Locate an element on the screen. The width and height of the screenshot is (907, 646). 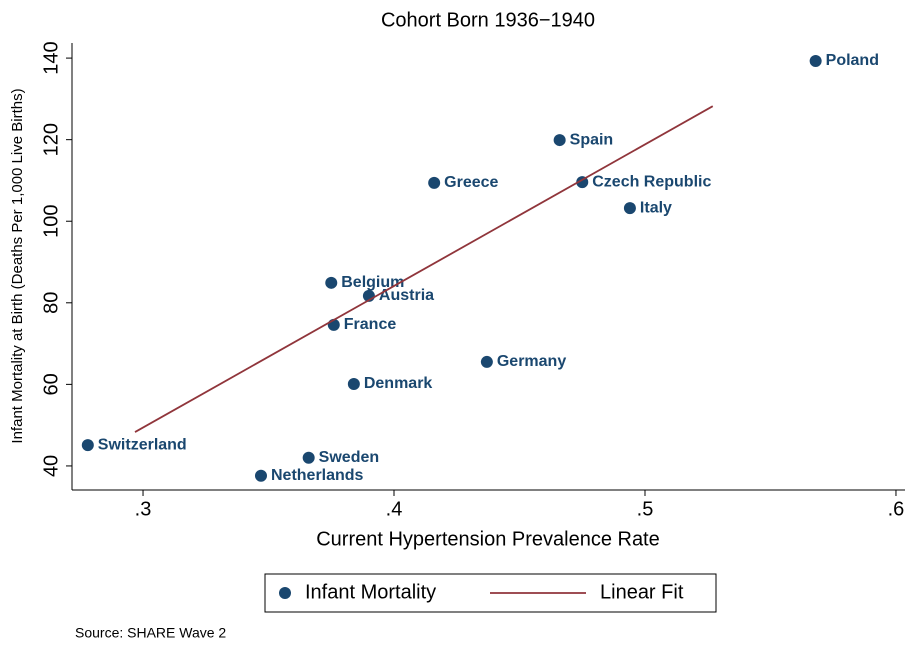
x-tick-label: .4 is located at coordinates (394, 509).